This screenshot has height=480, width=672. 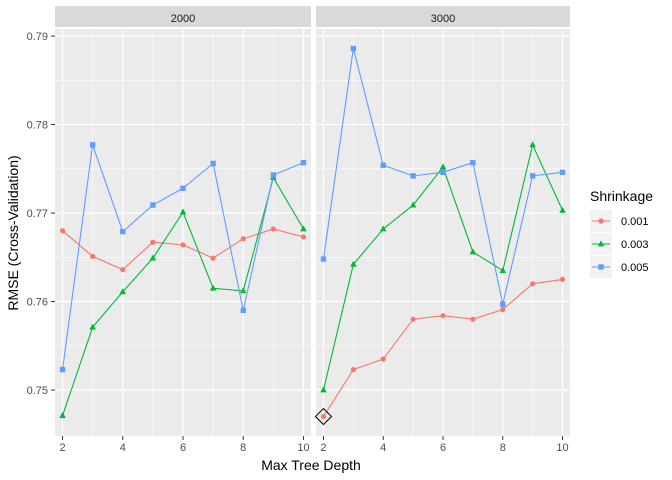 What do you see at coordinates (37, 391) in the screenshot?
I see `y-tick-label: 0.75` at bounding box center [37, 391].